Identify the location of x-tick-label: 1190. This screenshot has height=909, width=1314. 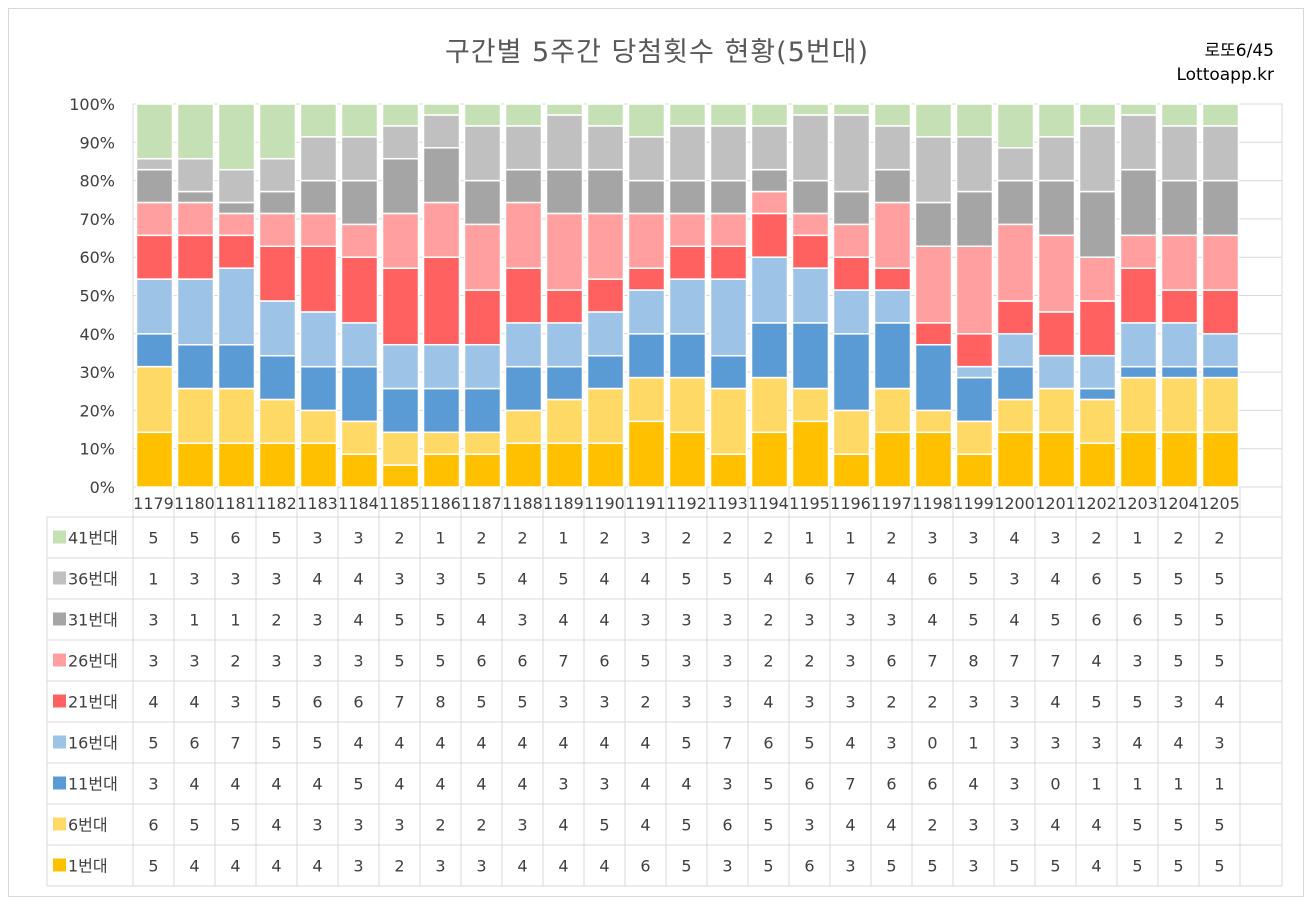
(604, 503).